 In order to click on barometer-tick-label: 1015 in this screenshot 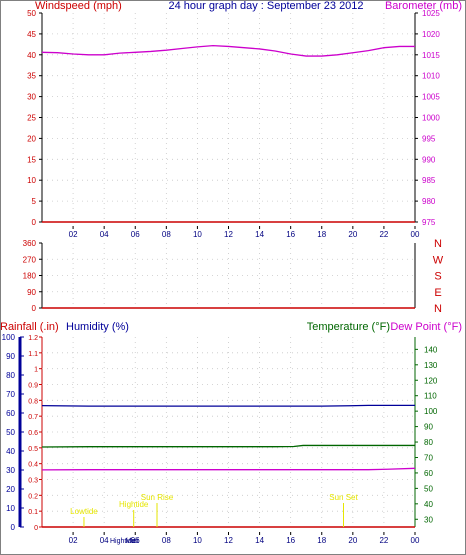, I will do `click(431, 55)`.